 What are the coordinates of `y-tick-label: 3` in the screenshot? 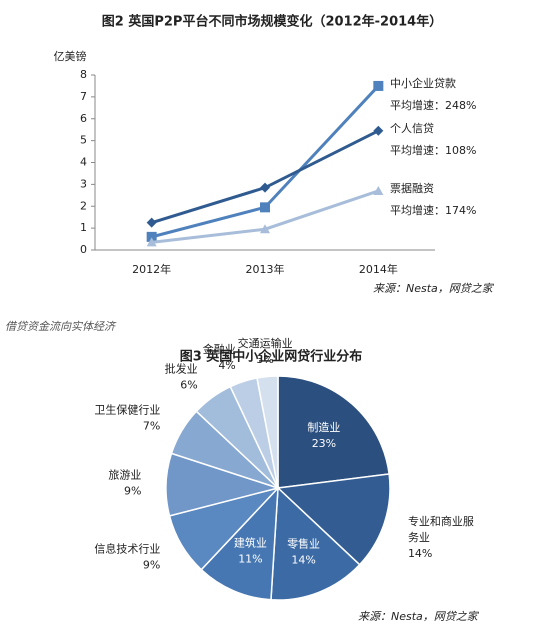 It's located at (83, 183).